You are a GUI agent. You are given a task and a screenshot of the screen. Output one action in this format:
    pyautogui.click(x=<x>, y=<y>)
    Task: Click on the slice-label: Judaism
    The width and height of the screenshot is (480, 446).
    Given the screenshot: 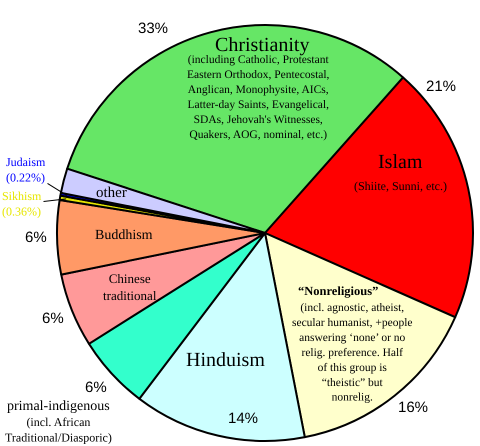 What is the action you would take?
    pyautogui.click(x=26, y=162)
    